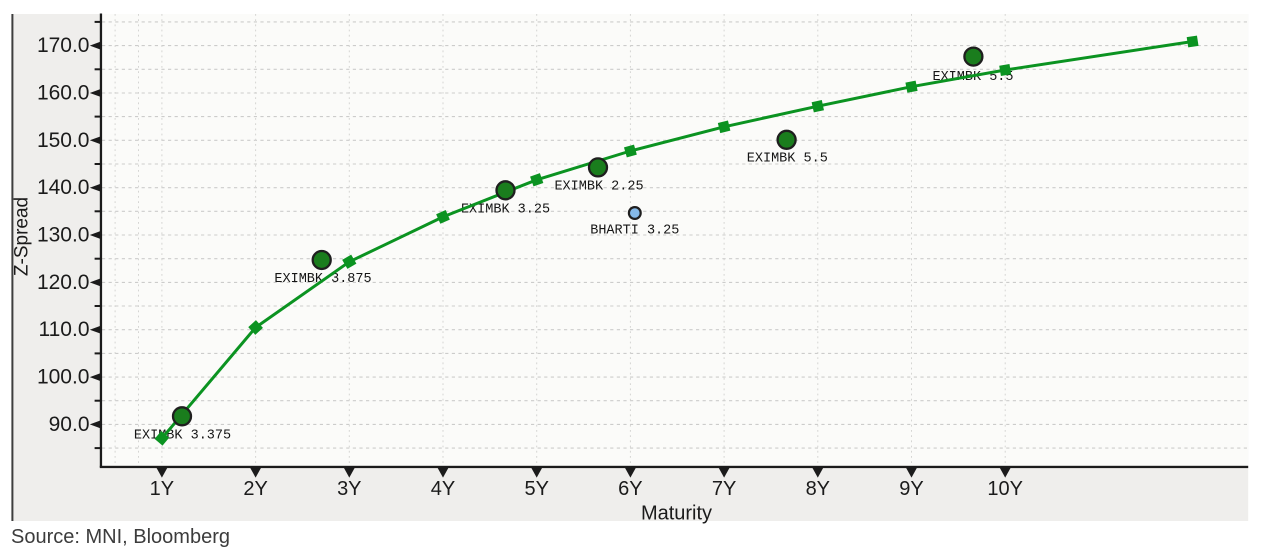 The height and width of the screenshot is (556, 1263). What do you see at coordinates (787, 159) in the screenshot?
I see `svg-text: EXIMBK 5.5` at bounding box center [787, 159].